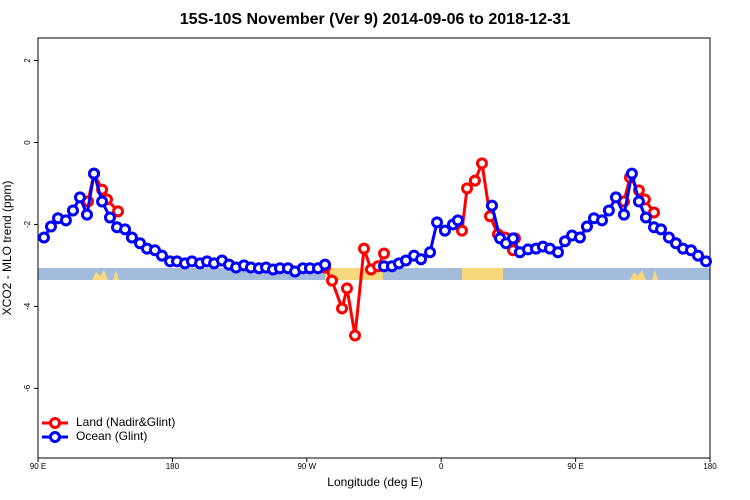 Image resolution: width=750 pixels, height=500 pixels. What do you see at coordinates (27, 60) in the screenshot?
I see `y-tick-label: 2` at bounding box center [27, 60].